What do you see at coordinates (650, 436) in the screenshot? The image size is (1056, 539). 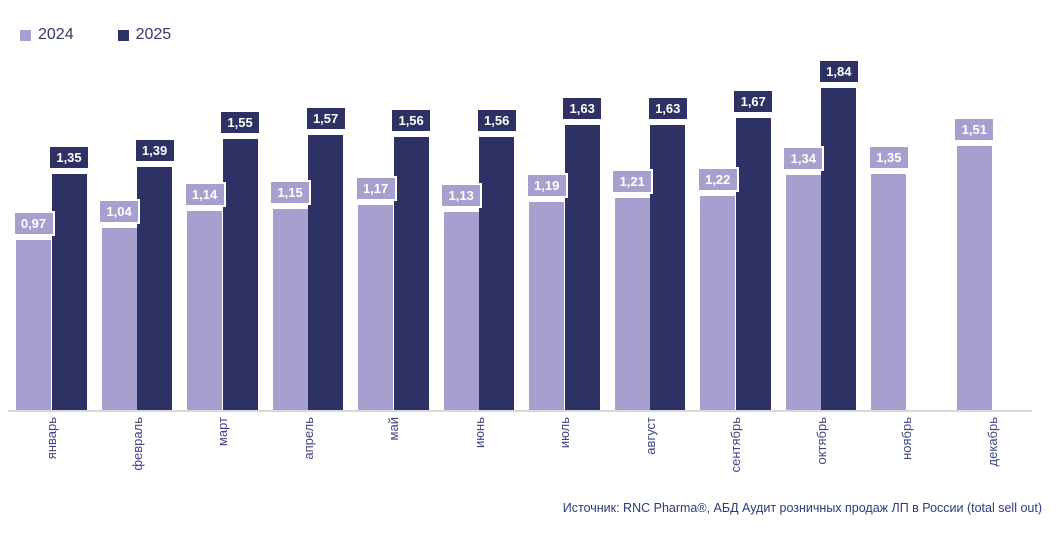 I see `x-axis-label-8: август` at bounding box center [650, 436].